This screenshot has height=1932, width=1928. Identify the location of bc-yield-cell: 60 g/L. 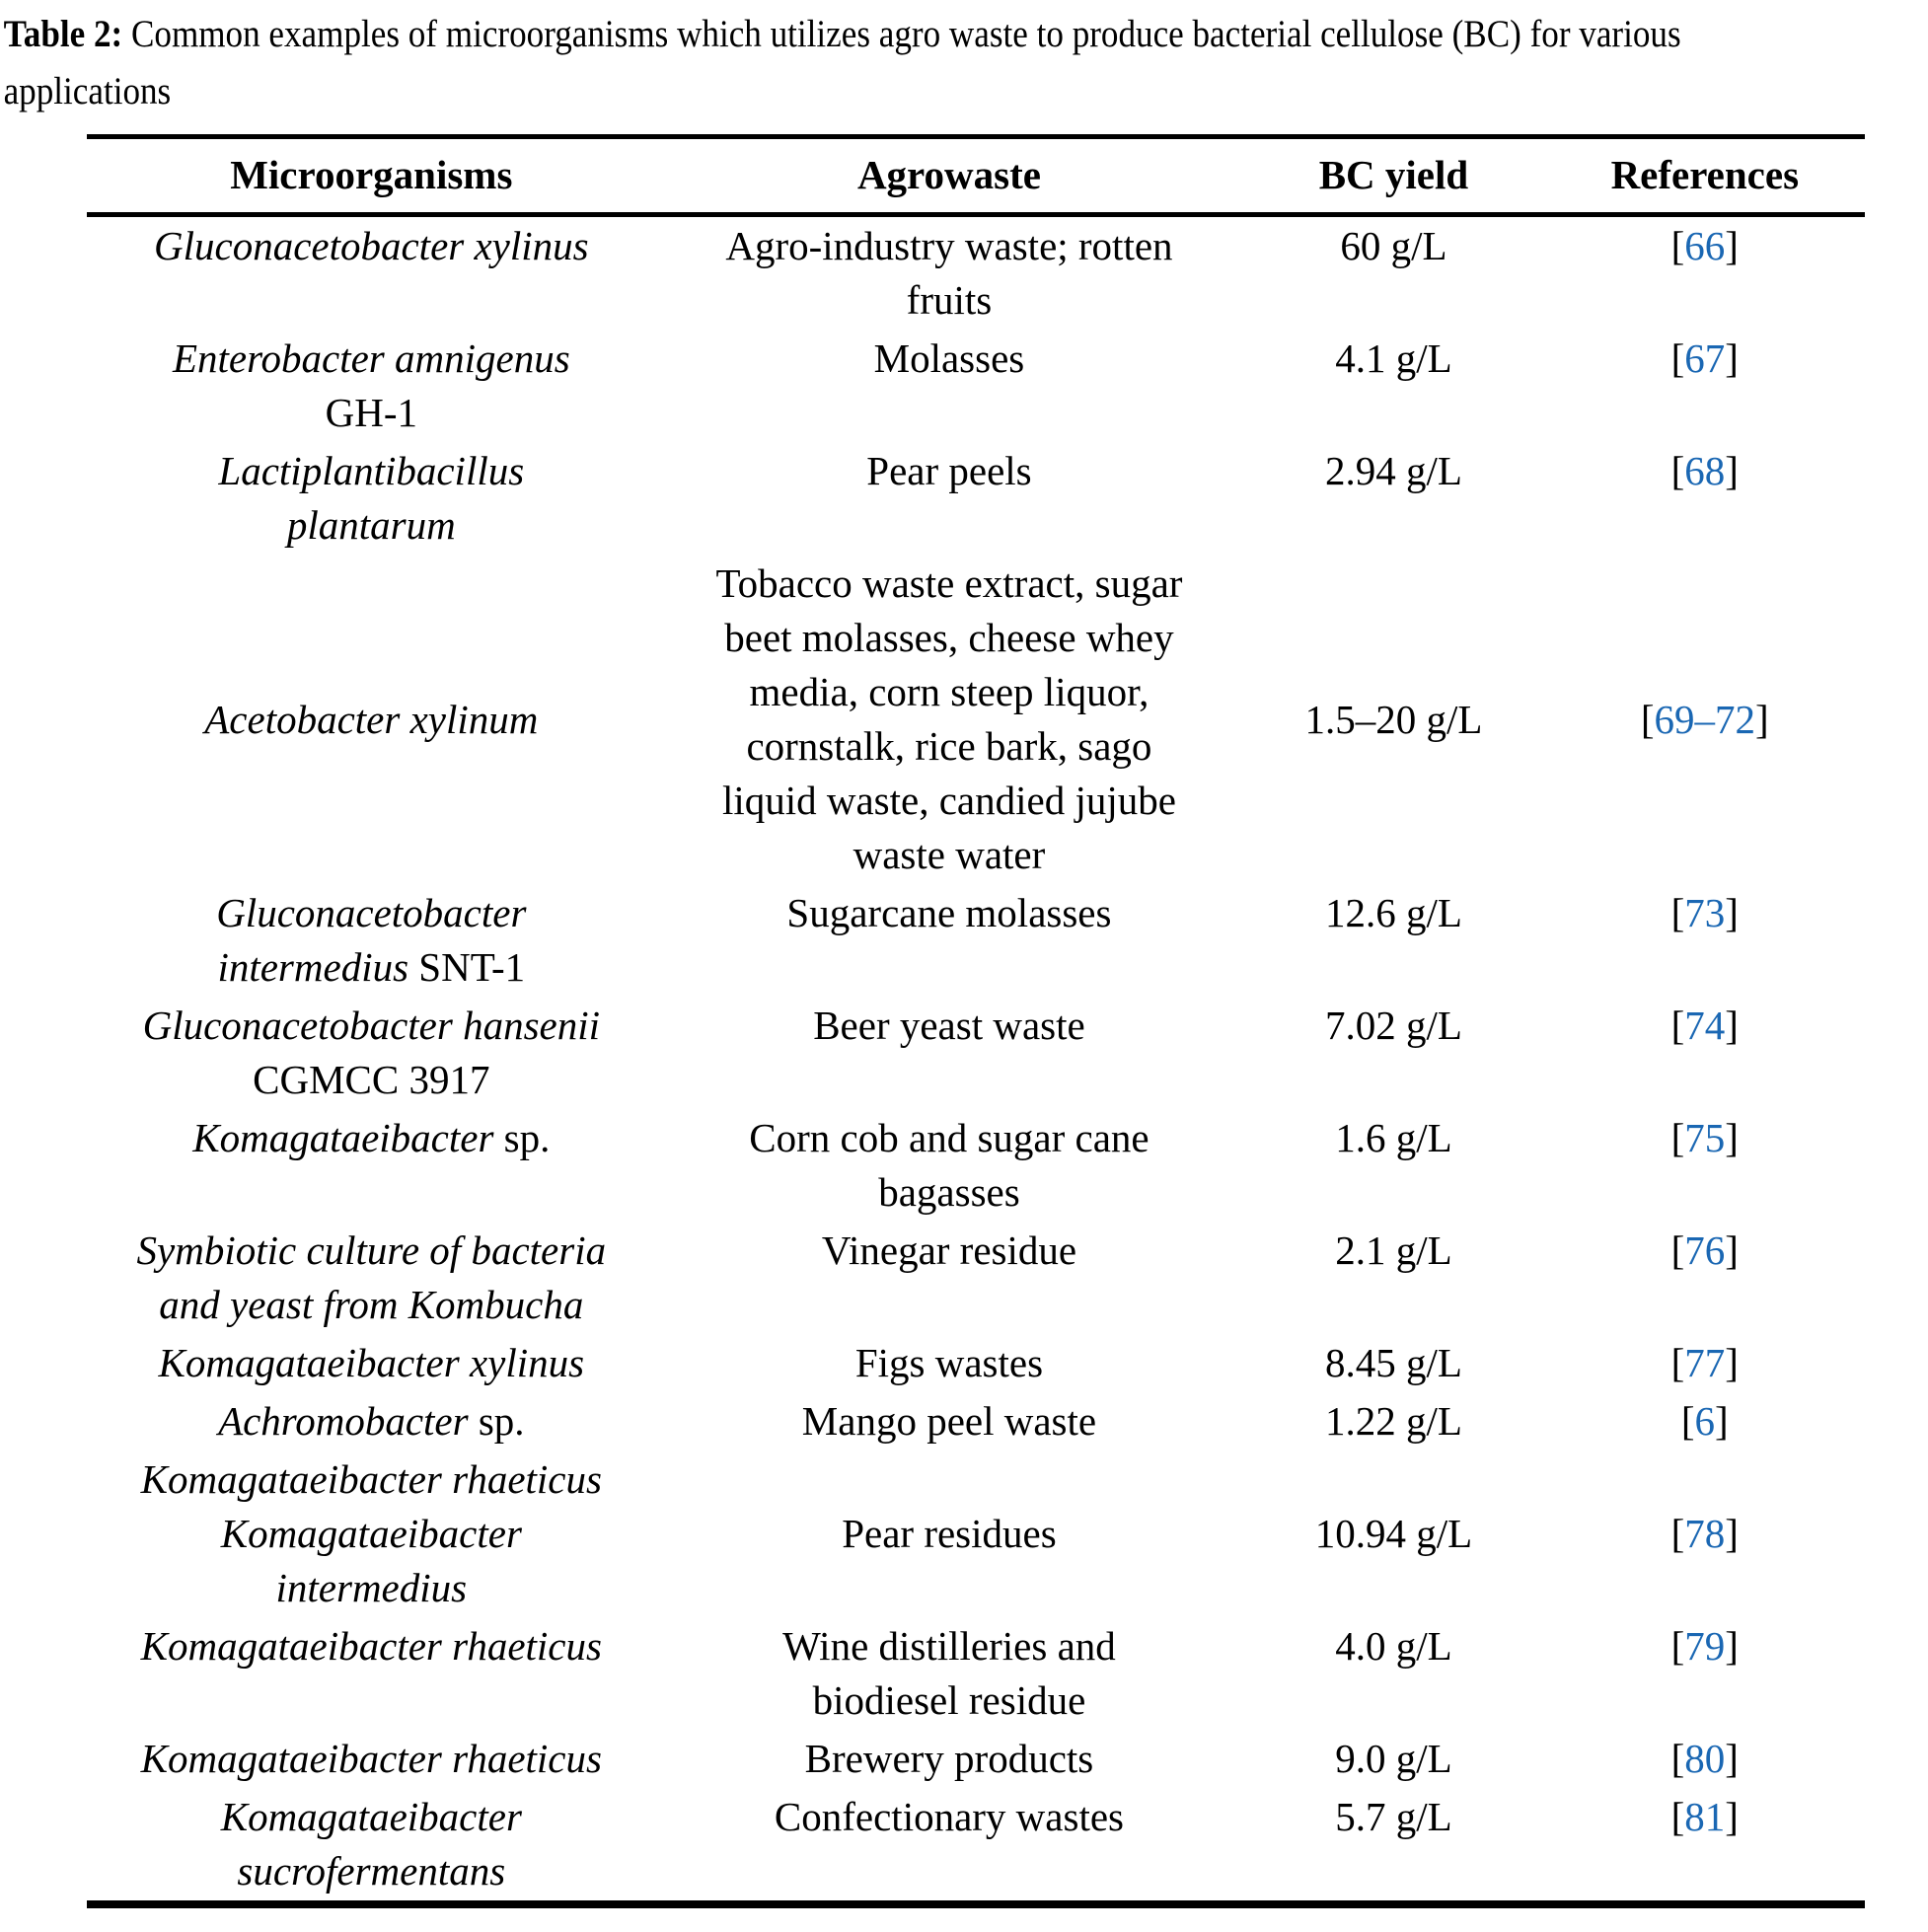
(1393, 245).